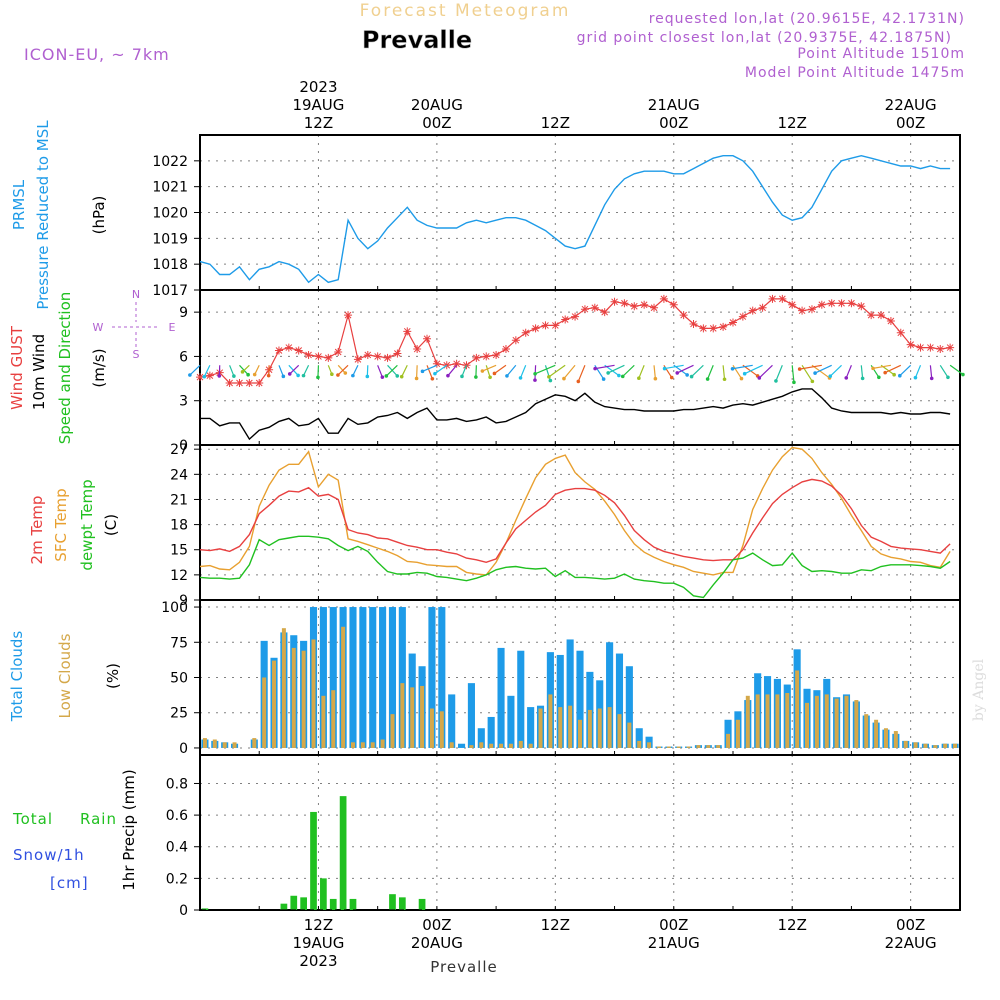 Image resolution: width=1000 pixels, height=1000 pixels. I want to click on pressure-panel: 1017 1018 1019 1020 1021 1022, so click(556, 216).